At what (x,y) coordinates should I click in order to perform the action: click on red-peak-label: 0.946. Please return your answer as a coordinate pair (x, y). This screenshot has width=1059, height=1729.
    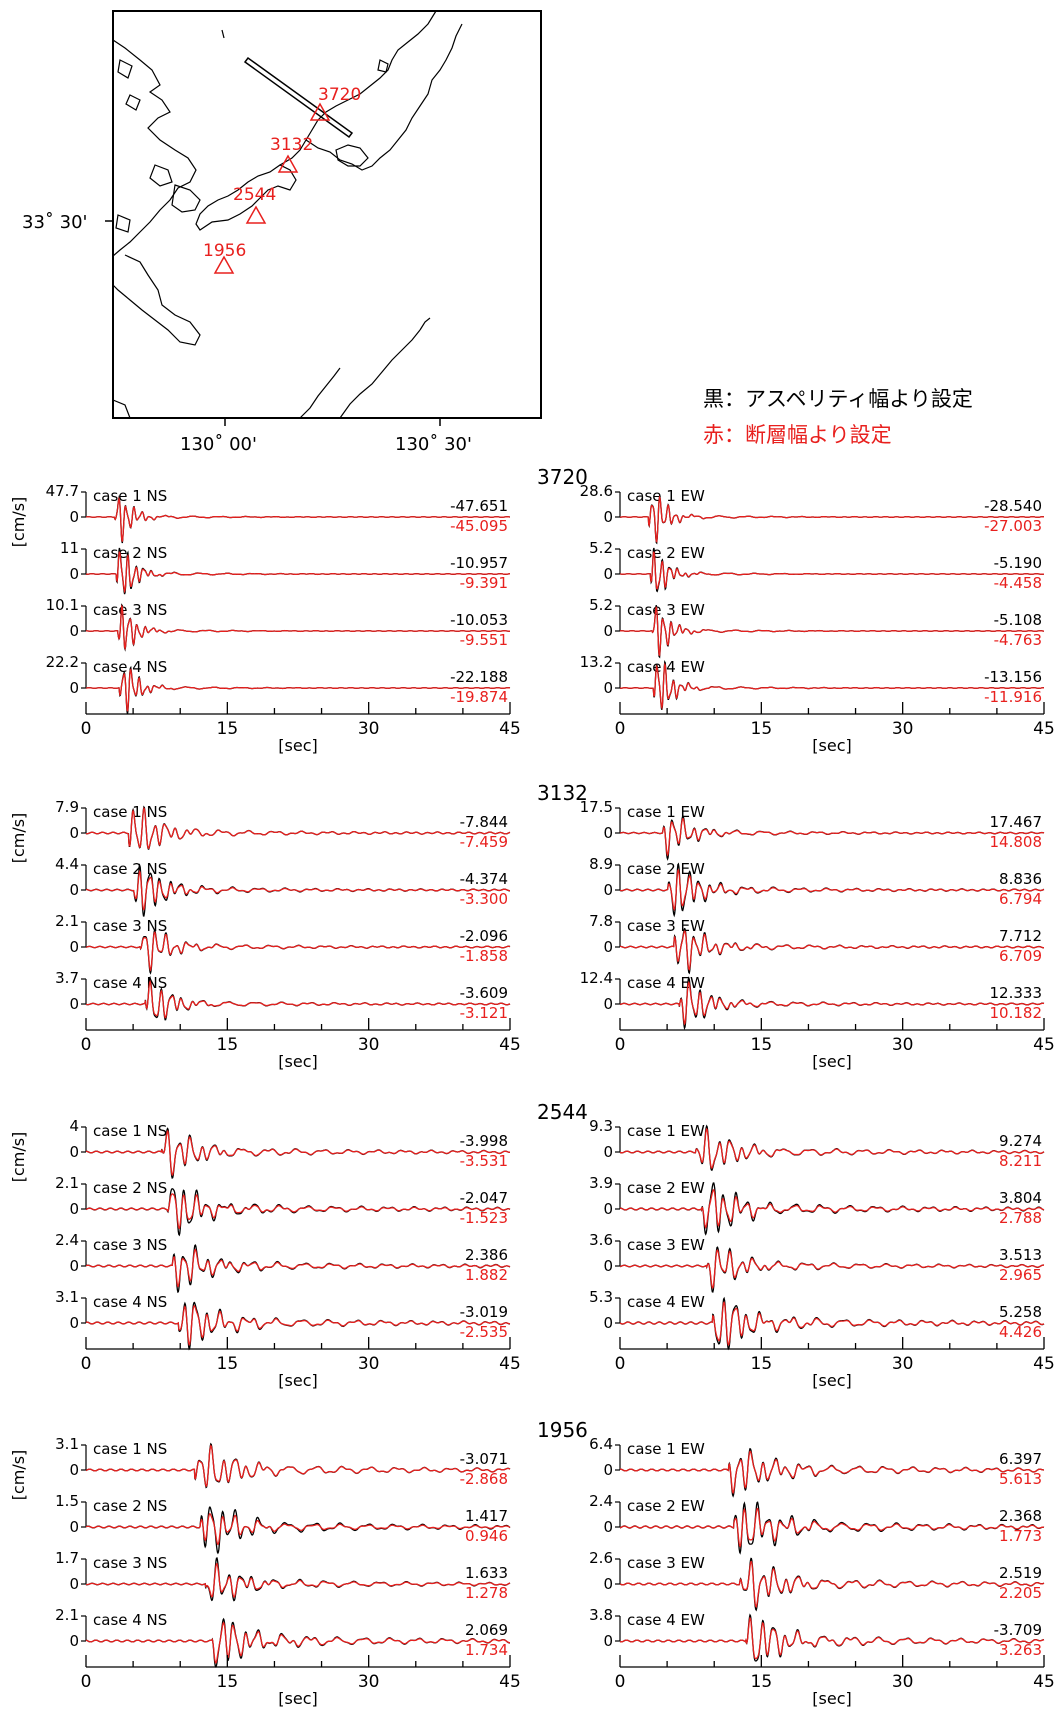
    Looking at the image, I should click on (486, 1536).